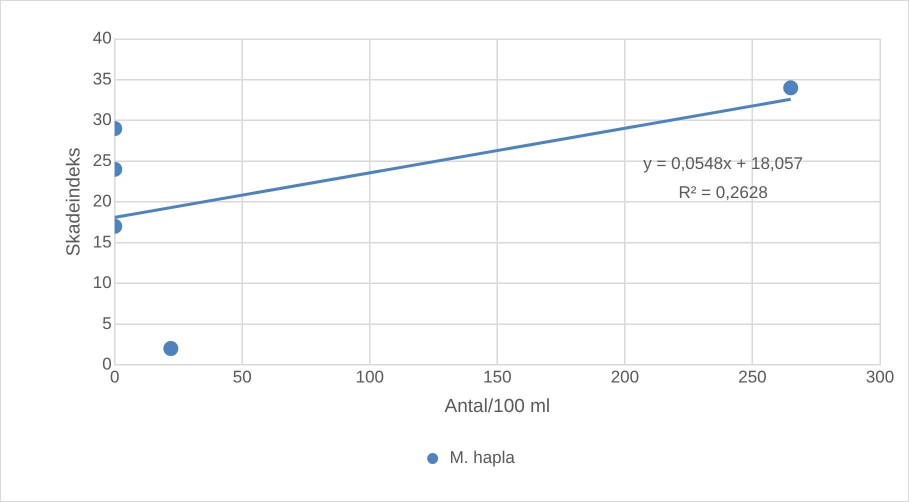 This screenshot has height=502, width=909. What do you see at coordinates (242, 377) in the screenshot?
I see `x-tick-label: 50` at bounding box center [242, 377].